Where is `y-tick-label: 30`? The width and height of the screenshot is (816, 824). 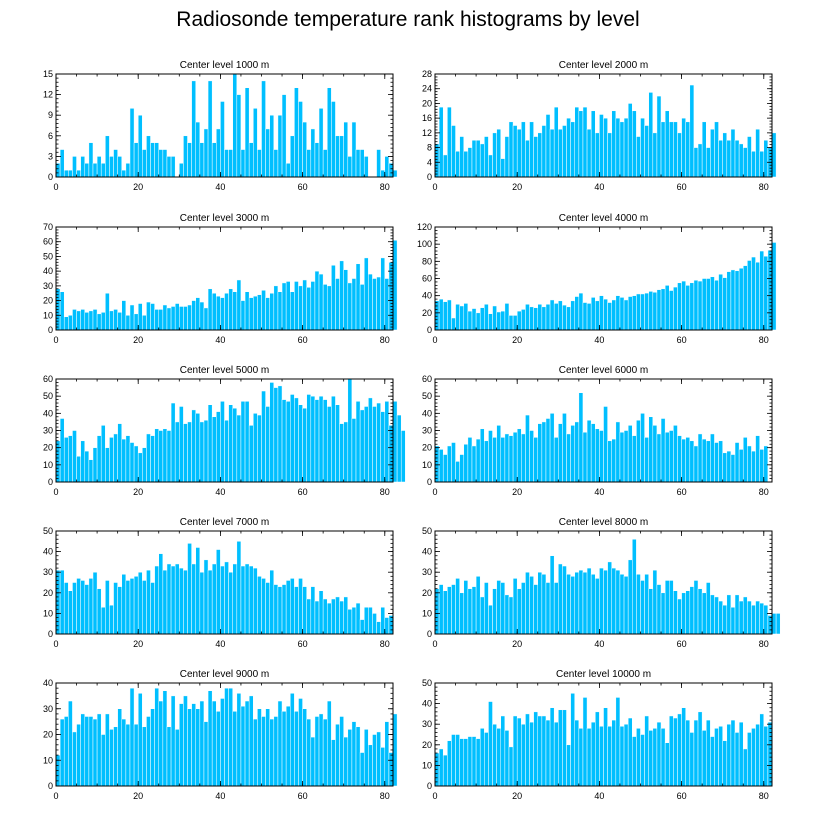
y-tick-label: 30 is located at coordinates (427, 572).